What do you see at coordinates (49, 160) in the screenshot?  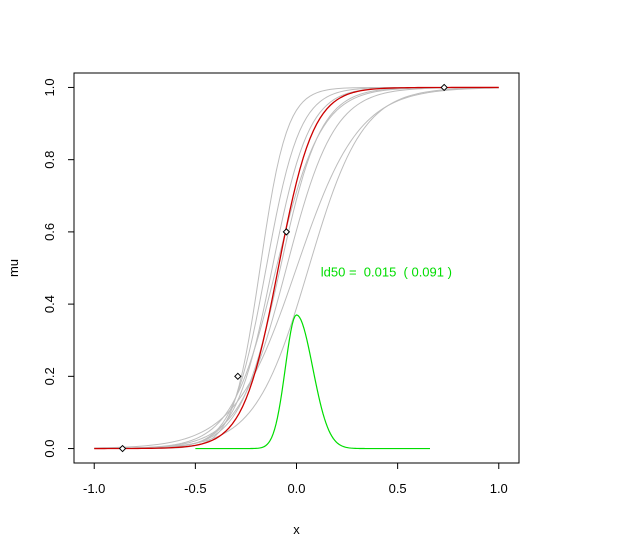 I see `y-tick-label: 0.8` at bounding box center [49, 160].